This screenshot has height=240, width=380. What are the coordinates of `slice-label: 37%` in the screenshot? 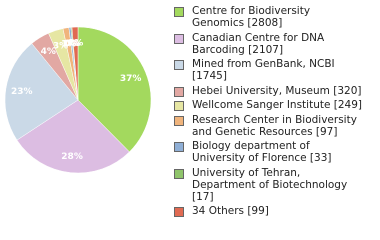 It's located at (131, 79).